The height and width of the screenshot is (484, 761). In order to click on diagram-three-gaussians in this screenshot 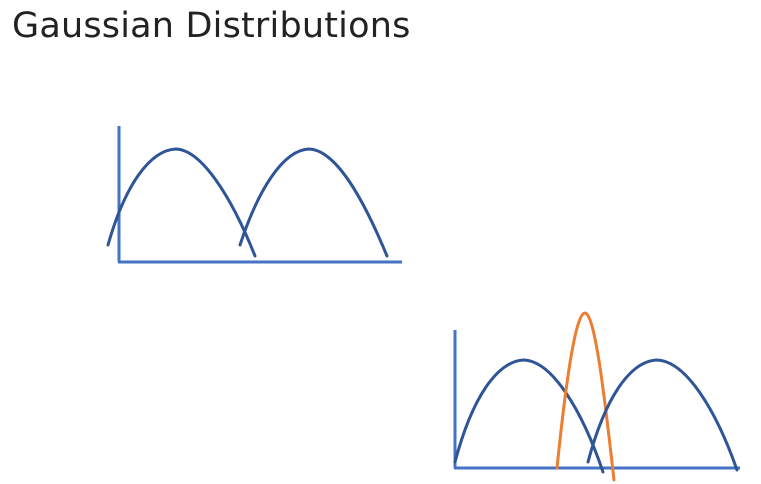, I will do `click(596, 396)`.